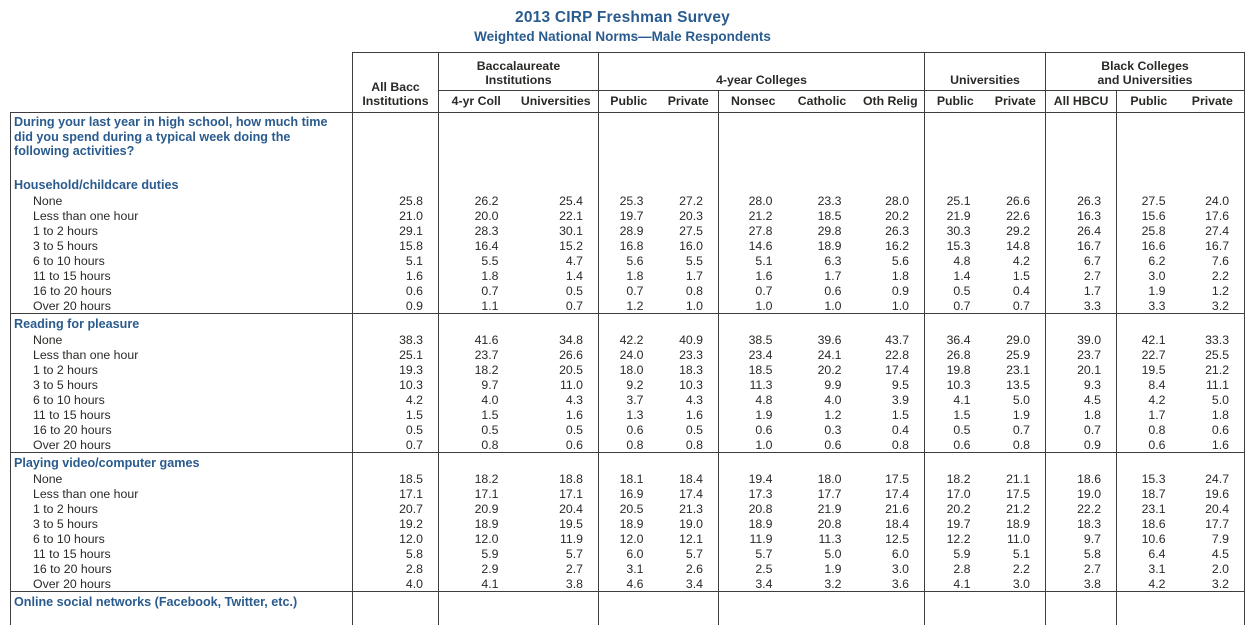  Describe the element at coordinates (182, 306) in the screenshot. I see `row-label: Over 20 hours` at that location.